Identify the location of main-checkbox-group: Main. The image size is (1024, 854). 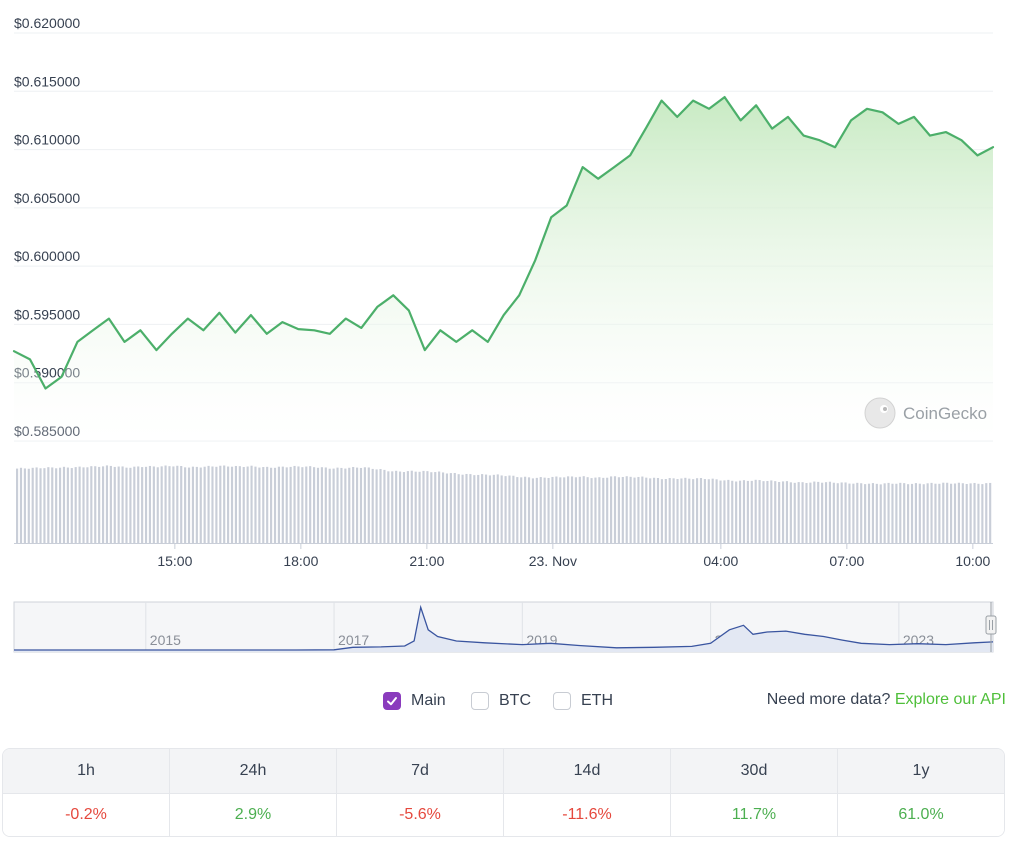
(414, 701).